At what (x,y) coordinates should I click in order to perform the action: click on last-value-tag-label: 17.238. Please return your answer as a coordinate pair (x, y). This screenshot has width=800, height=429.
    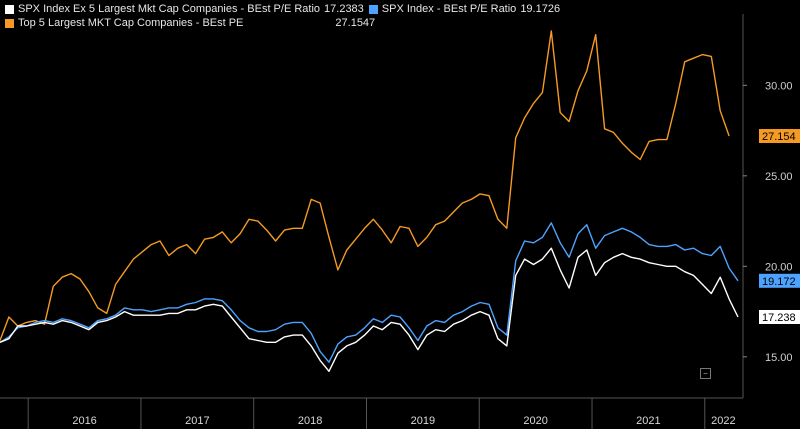
    Looking at the image, I should click on (779, 318).